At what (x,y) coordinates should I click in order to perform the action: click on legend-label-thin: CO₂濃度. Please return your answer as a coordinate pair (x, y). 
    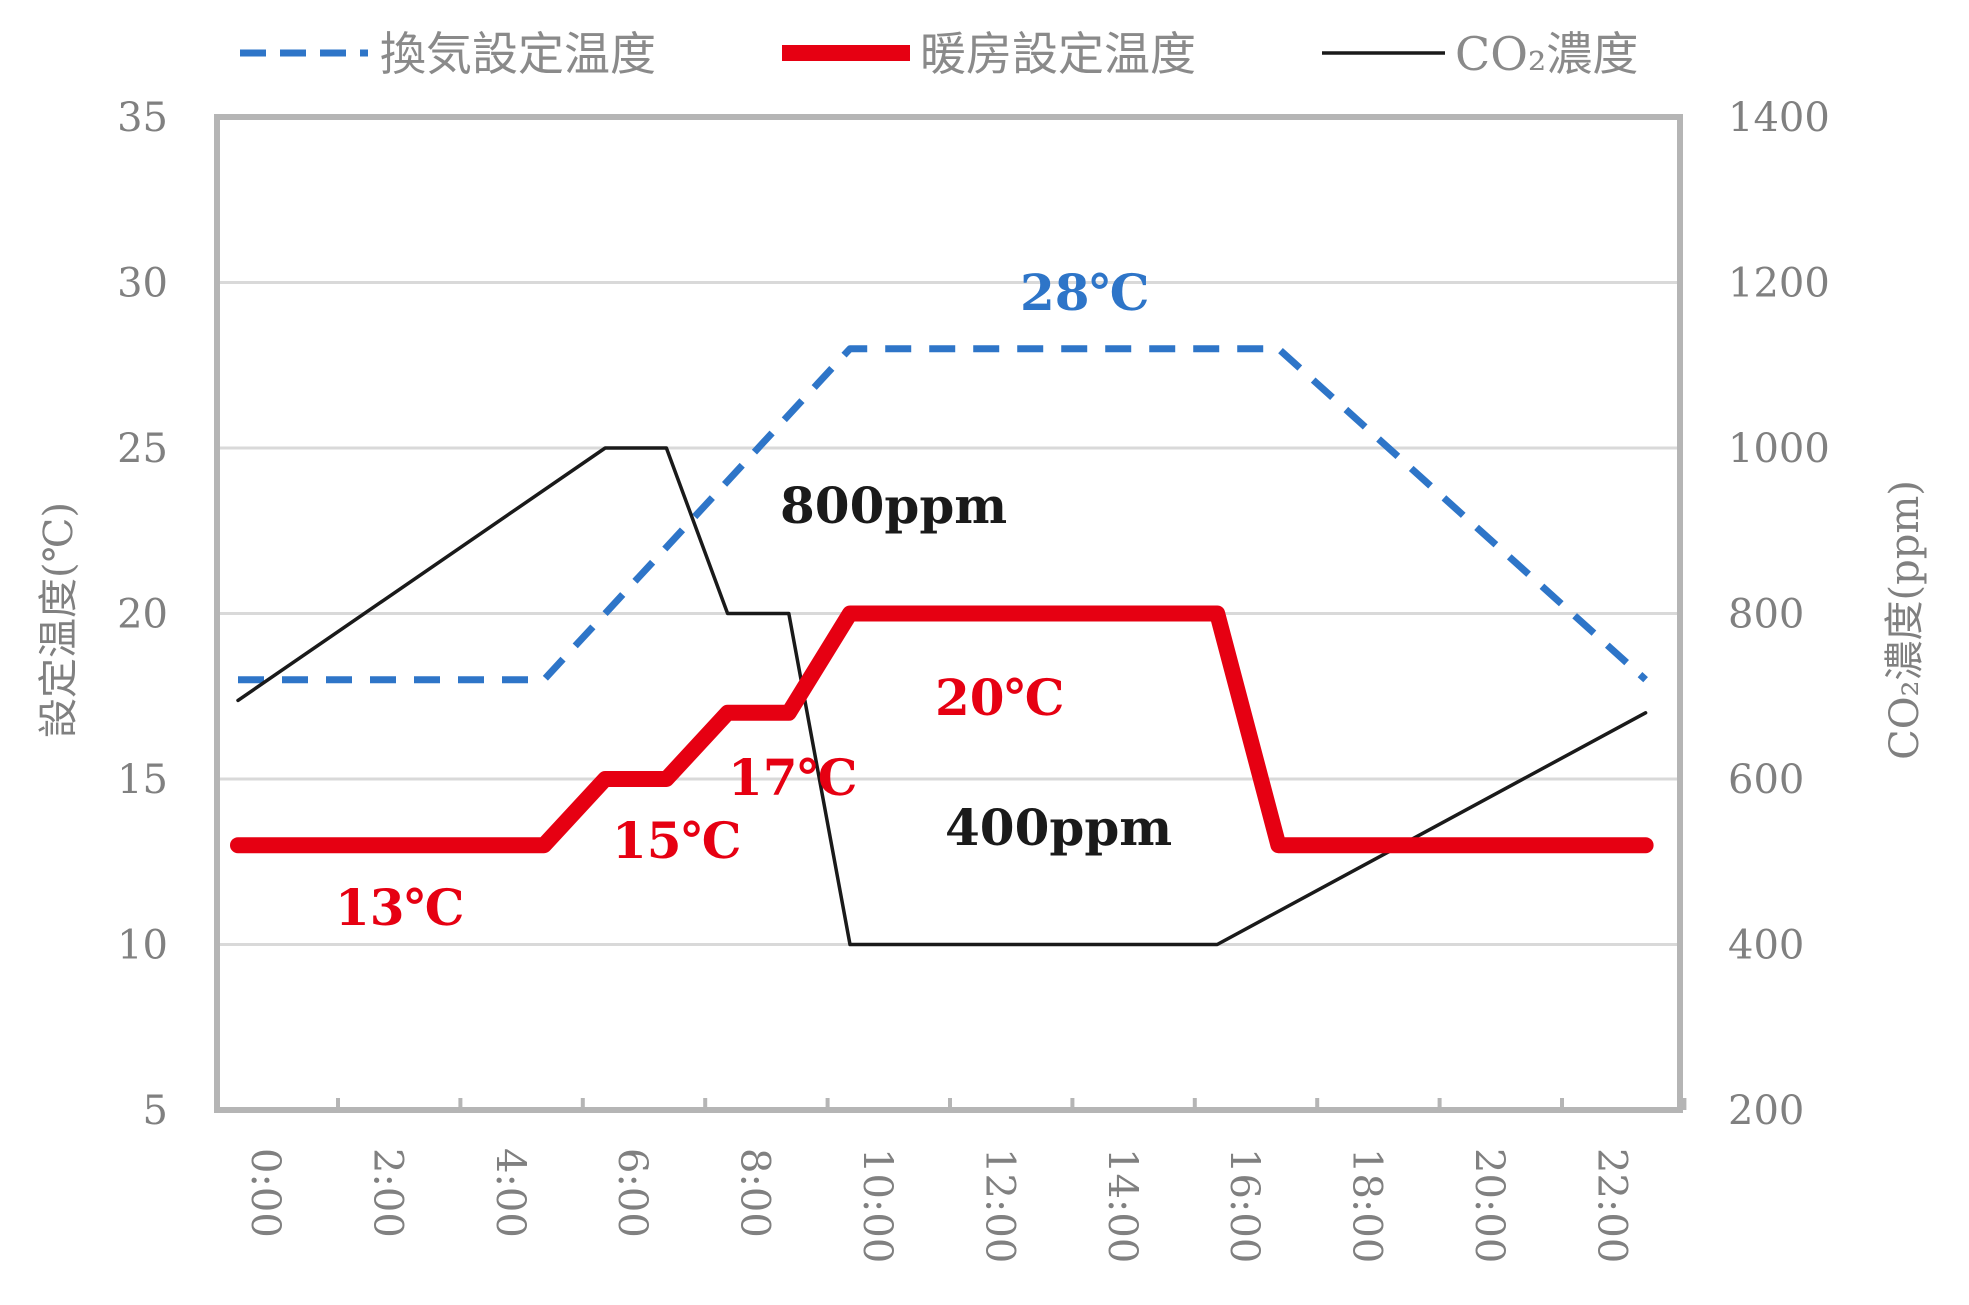
    Looking at the image, I should click on (1546, 54).